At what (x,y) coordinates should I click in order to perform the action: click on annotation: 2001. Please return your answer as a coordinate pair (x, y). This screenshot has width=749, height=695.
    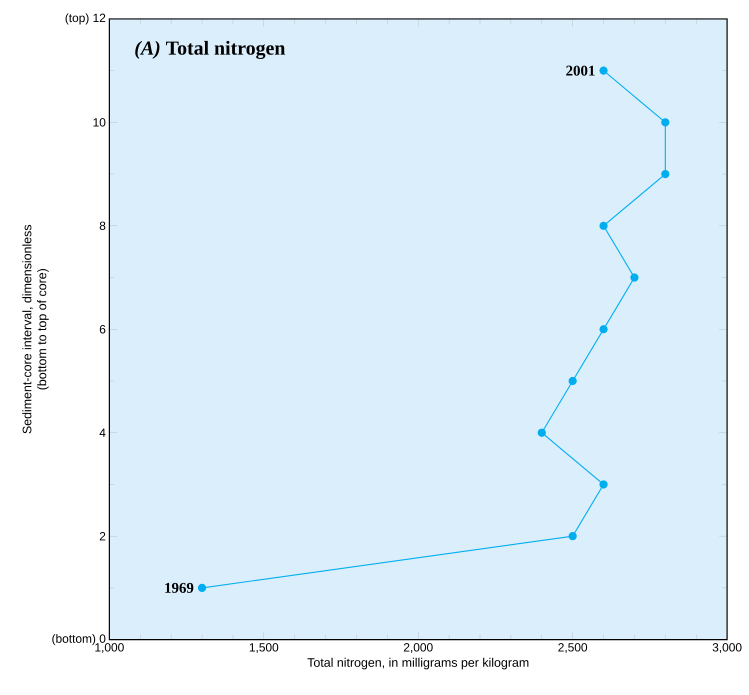
    Looking at the image, I should click on (580, 70).